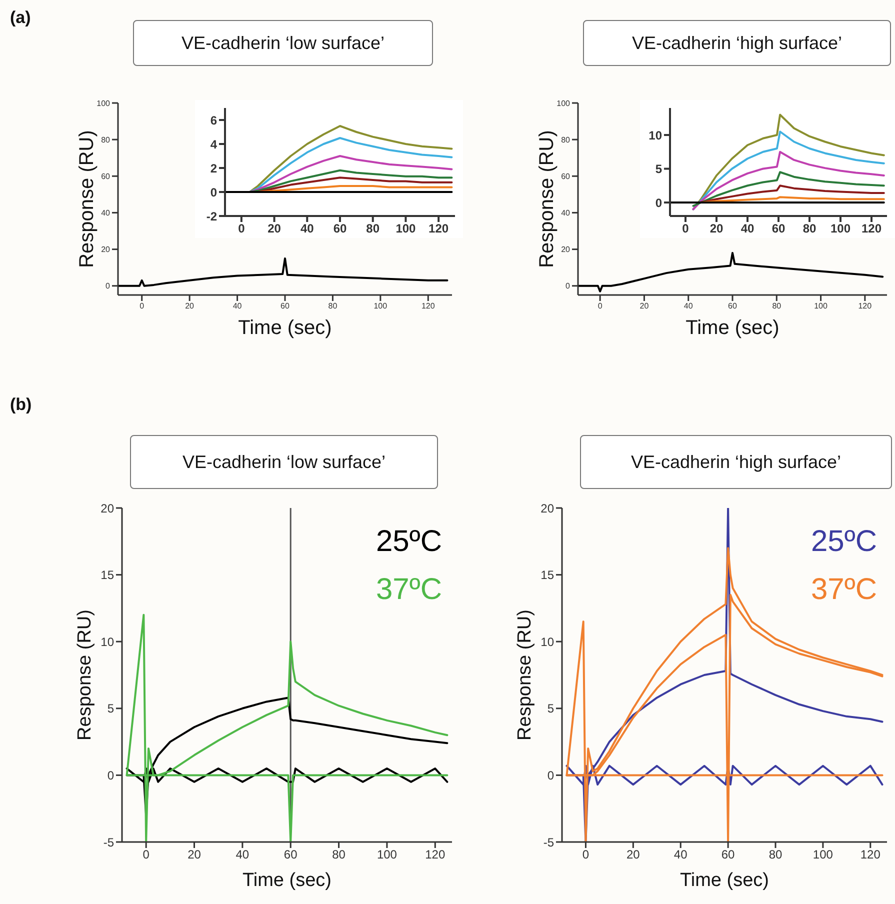 The image size is (895, 904). What do you see at coordinates (21, 405) in the screenshot?
I see `text: (b)` at bounding box center [21, 405].